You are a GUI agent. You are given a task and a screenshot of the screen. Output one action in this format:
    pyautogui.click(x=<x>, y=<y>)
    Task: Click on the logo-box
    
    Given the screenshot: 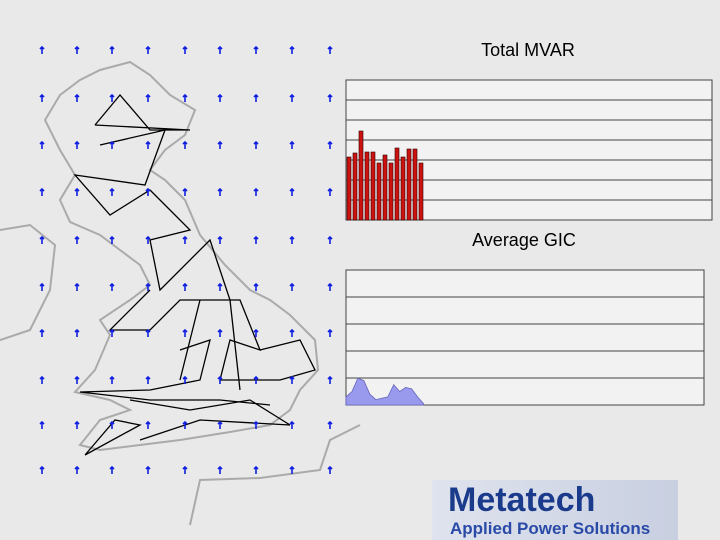 What is the action you would take?
    pyautogui.click(x=555, y=510)
    